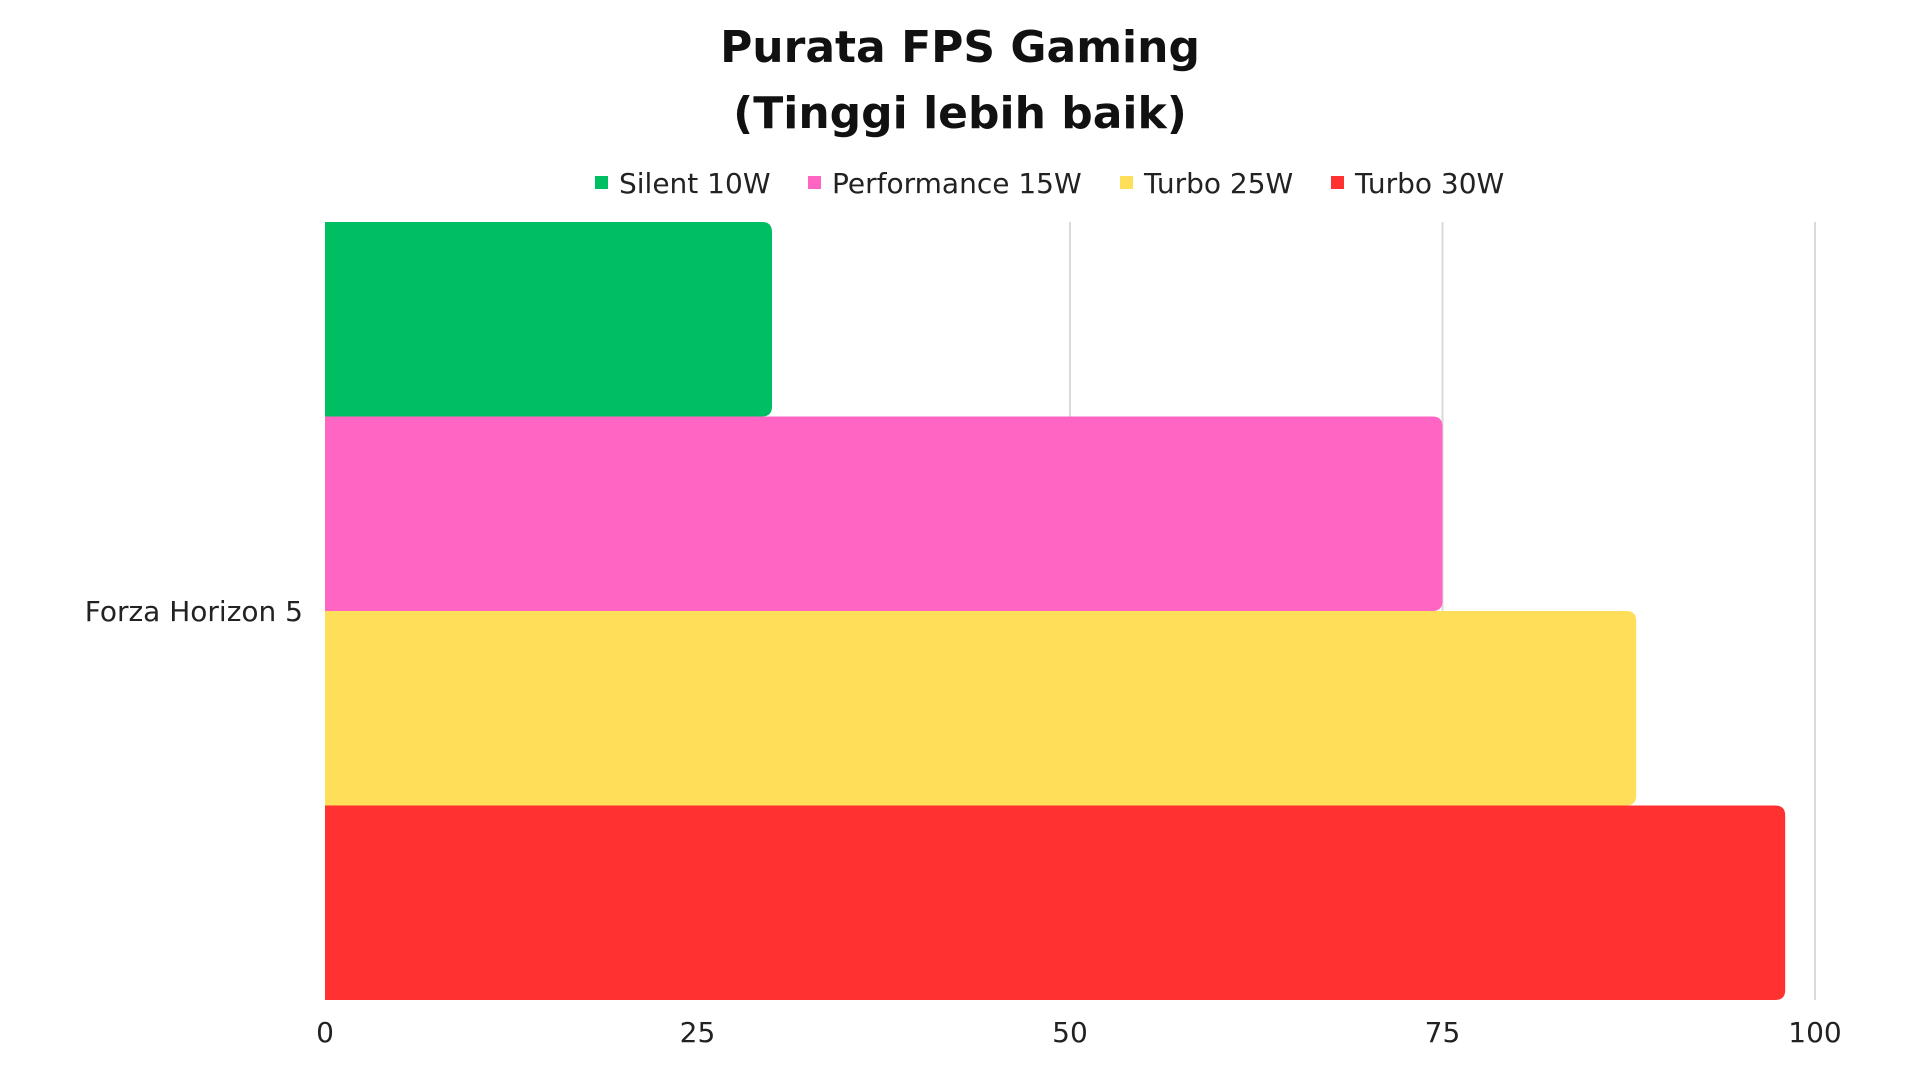 This screenshot has height=1080, width=1920. What do you see at coordinates (814, 182) in the screenshot?
I see `legend-swatch-performance-15w` at bounding box center [814, 182].